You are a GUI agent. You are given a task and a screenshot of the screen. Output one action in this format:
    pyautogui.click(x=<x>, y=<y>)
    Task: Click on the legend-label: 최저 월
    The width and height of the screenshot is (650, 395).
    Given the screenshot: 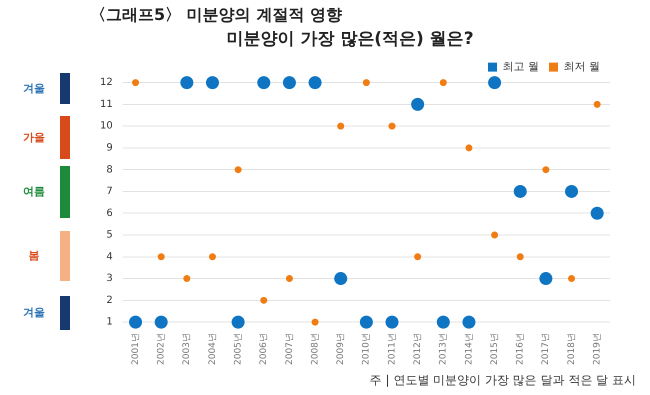 What is the action you would take?
    pyautogui.click(x=582, y=66)
    